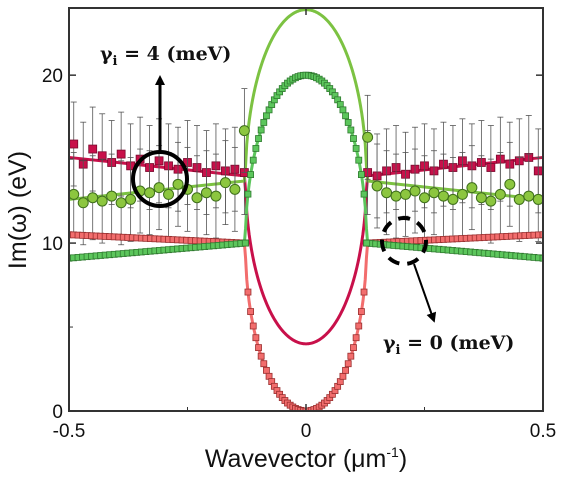 The width and height of the screenshot is (562, 478). What do you see at coordinates (425, 293) in the screenshot?
I see `annotation-arrow-gamma0` at bounding box center [425, 293].